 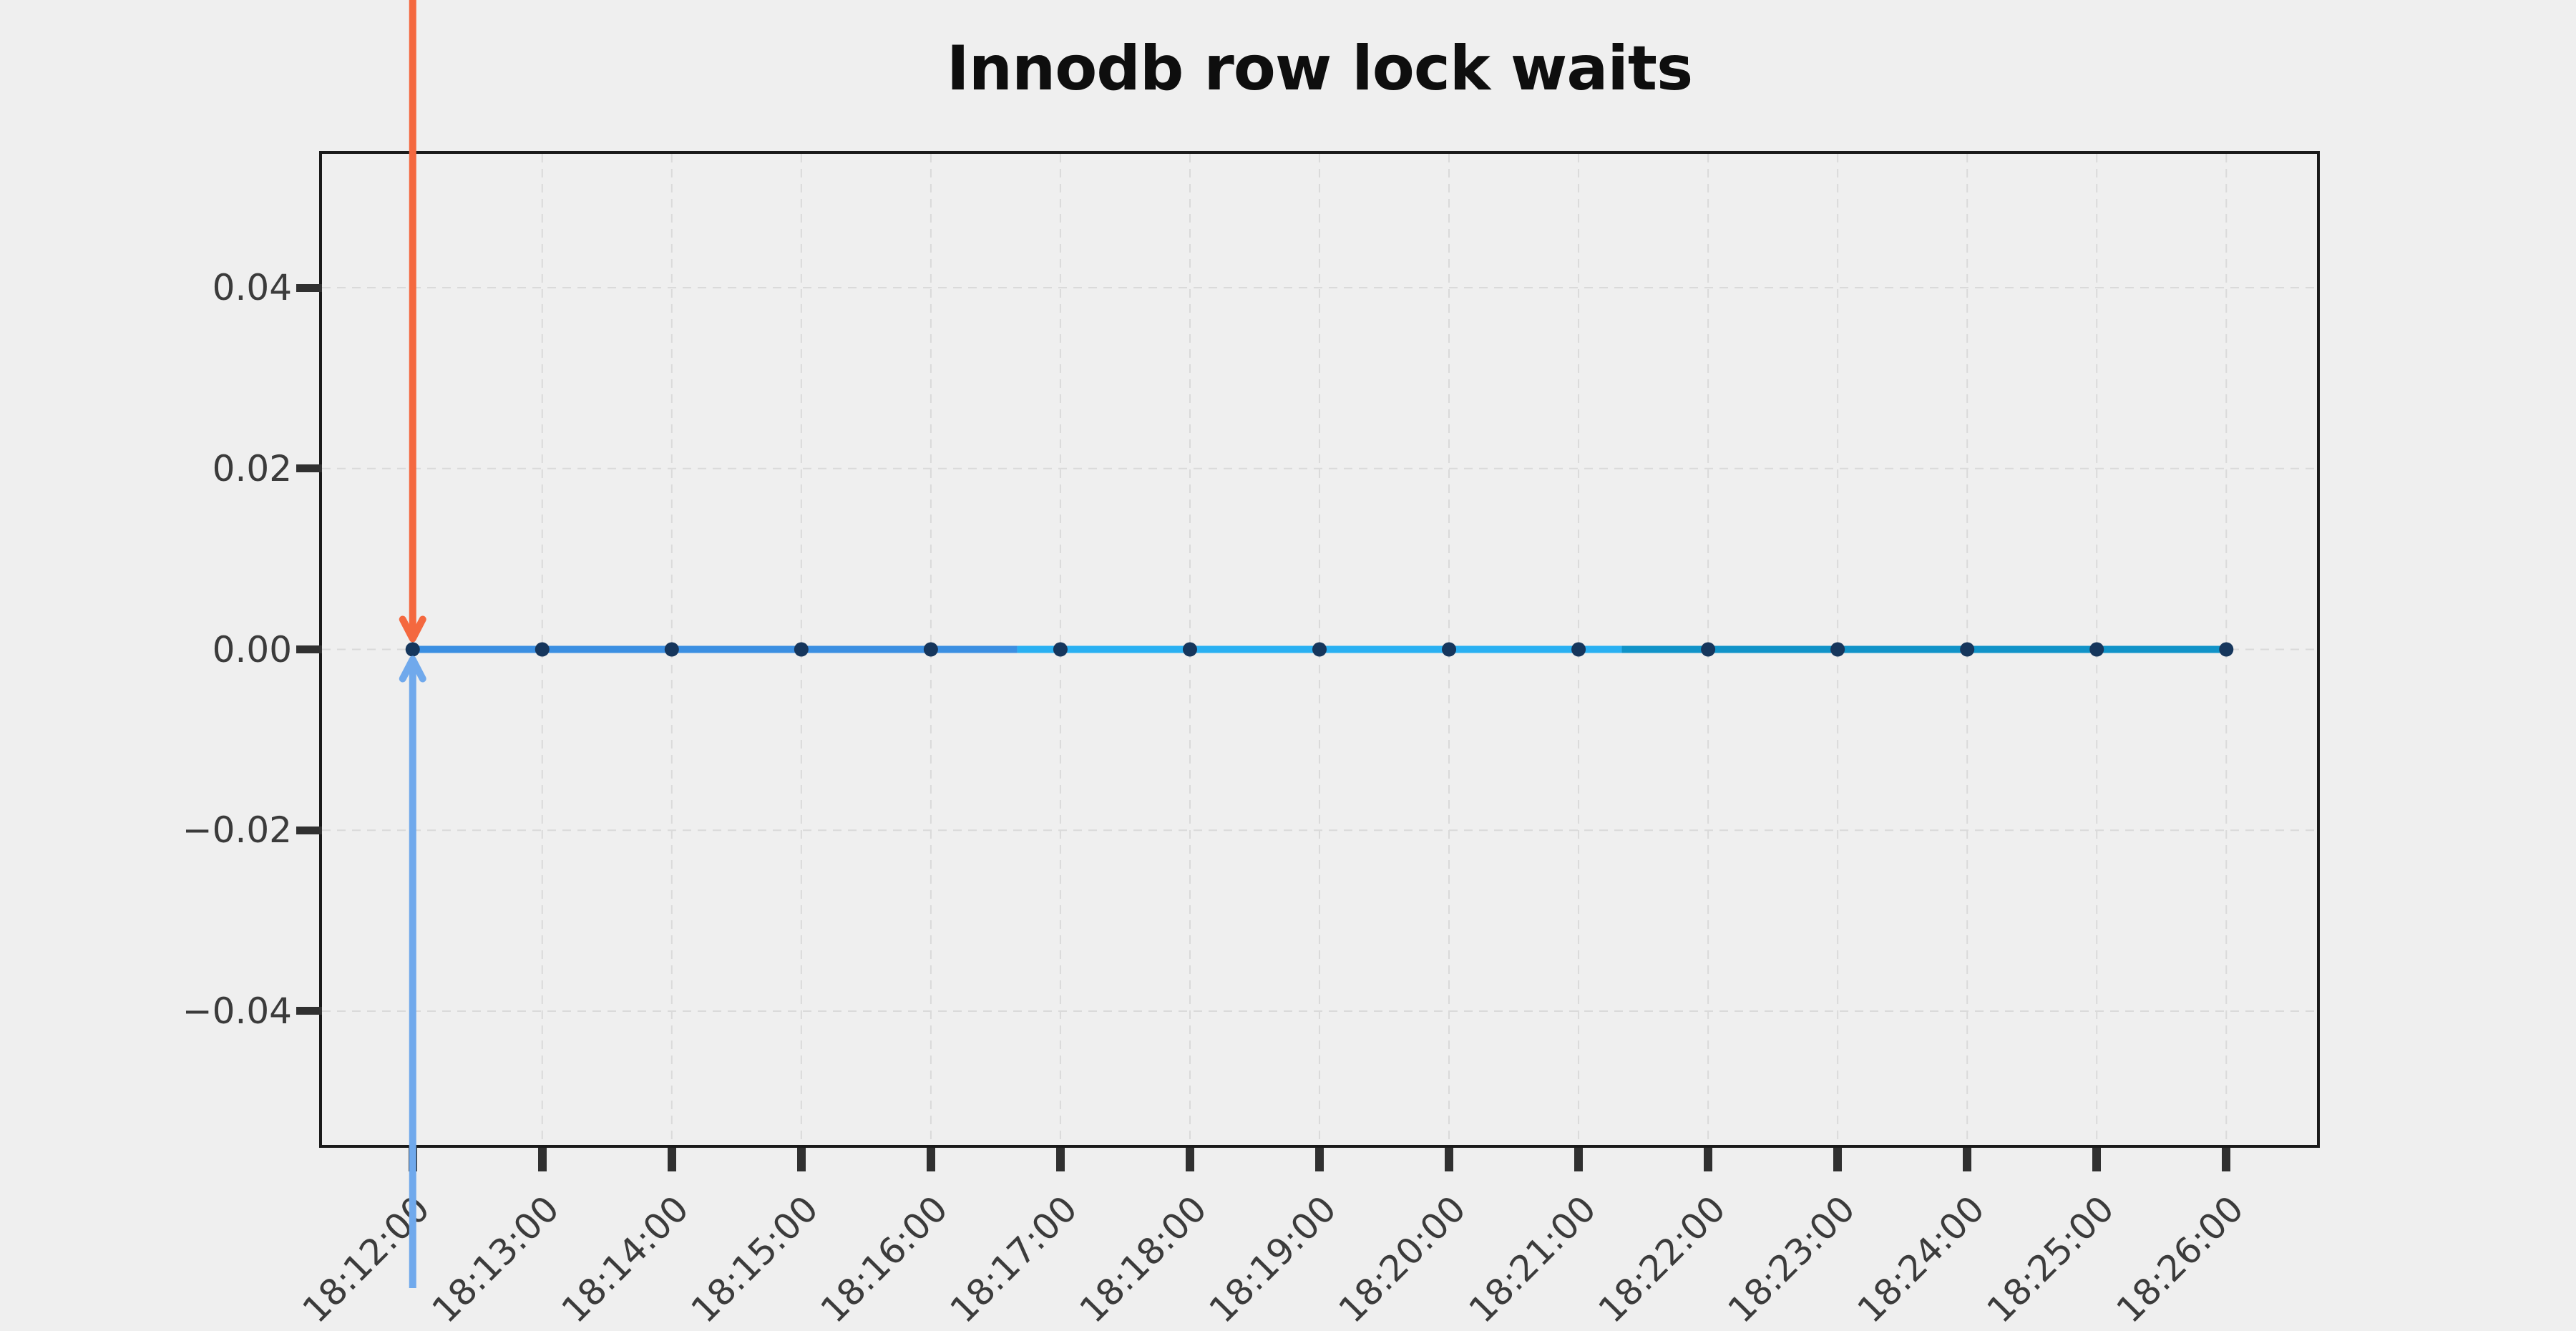 What do you see at coordinates (1403, 1259) in the screenshot?
I see `x-tick-label: 18:20:00` at bounding box center [1403, 1259].